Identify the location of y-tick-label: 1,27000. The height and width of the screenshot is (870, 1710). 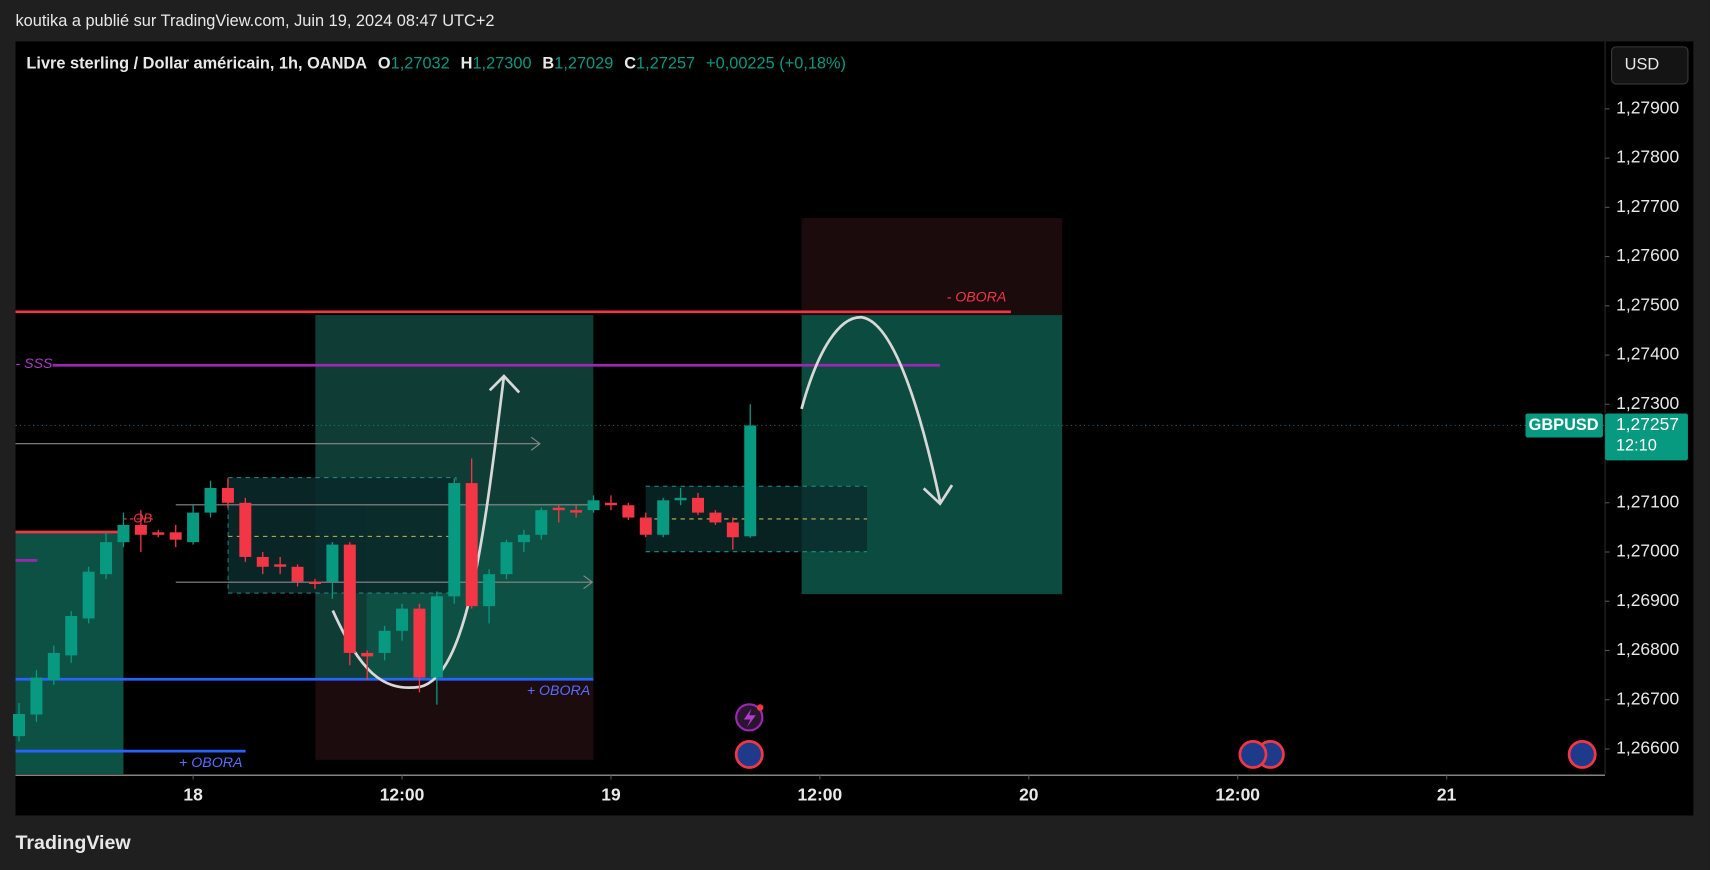
(1647, 551).